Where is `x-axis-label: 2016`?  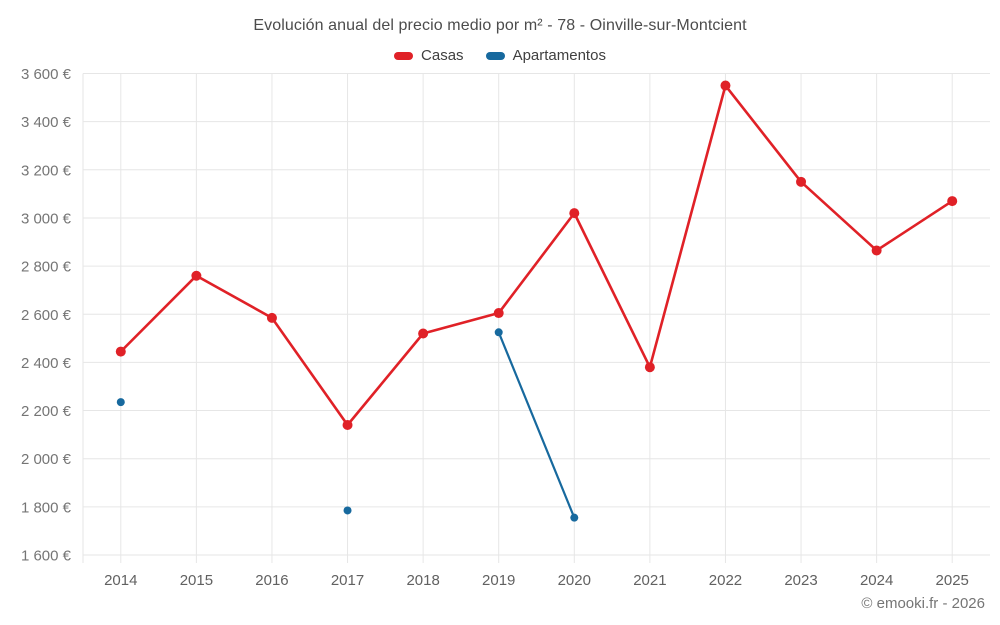 x-axis-label: 2016 is located at coordinates (271, 580).